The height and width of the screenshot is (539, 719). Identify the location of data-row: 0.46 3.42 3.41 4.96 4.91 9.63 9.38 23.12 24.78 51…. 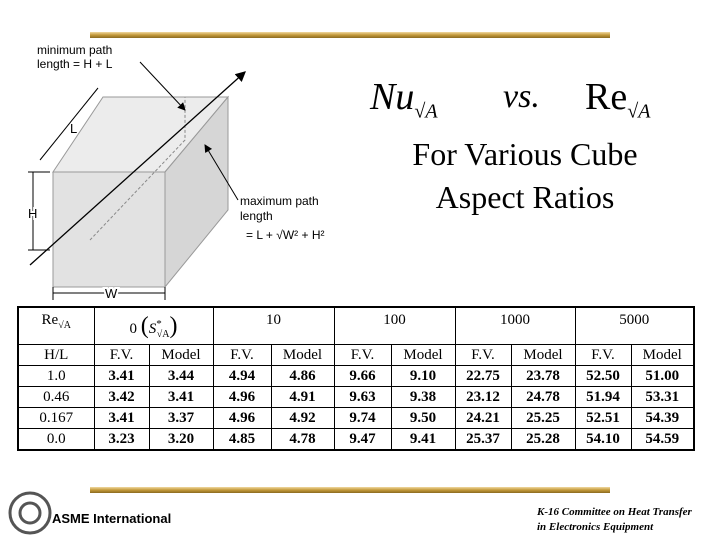
(356, 397).